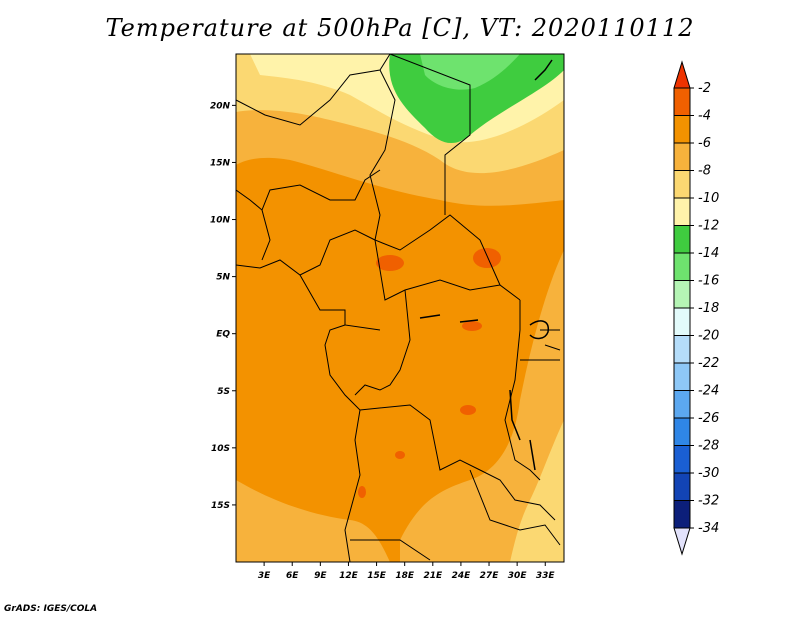 This screenshot has width=800, height=618. I want to click on colorbar-label: -20, so click(708, 336).